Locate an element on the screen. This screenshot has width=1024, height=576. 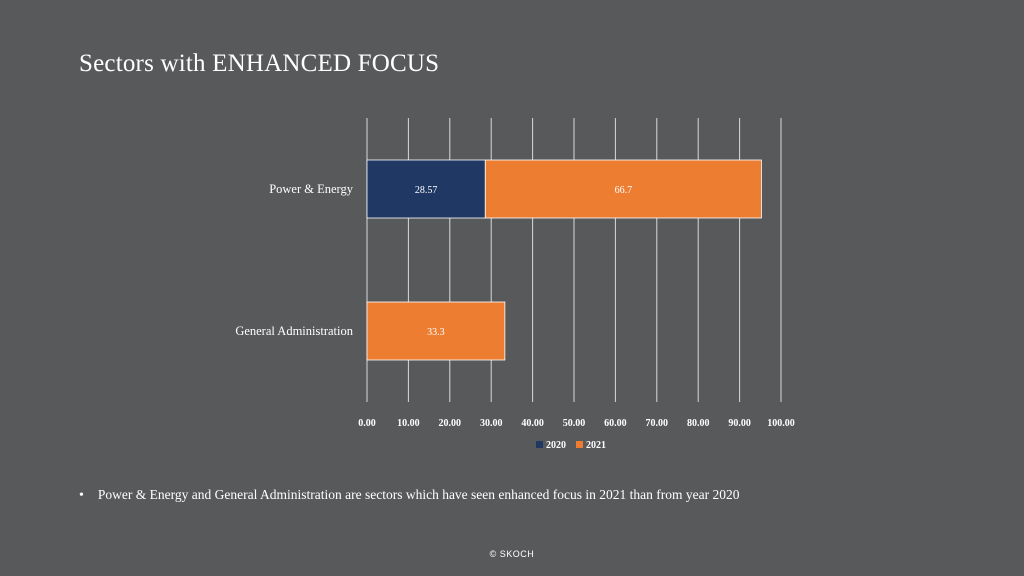
legend-swatch-2021 is located at coordinates (579, 444).